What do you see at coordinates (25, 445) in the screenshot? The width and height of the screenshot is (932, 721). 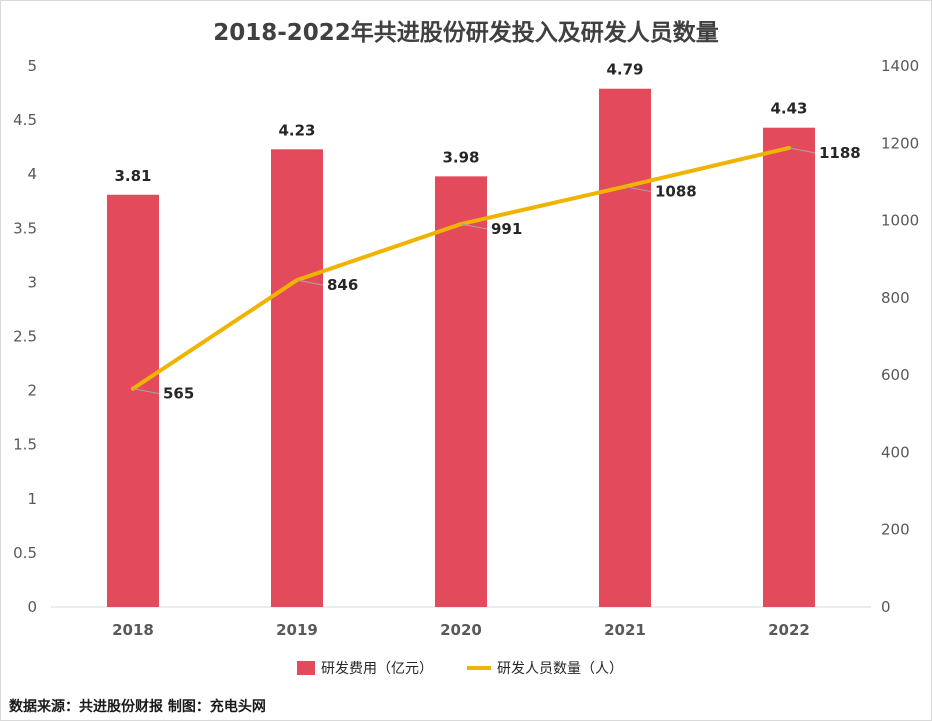 I see `y-left-tick-label: 1.5` at bounding box center [25, 445].